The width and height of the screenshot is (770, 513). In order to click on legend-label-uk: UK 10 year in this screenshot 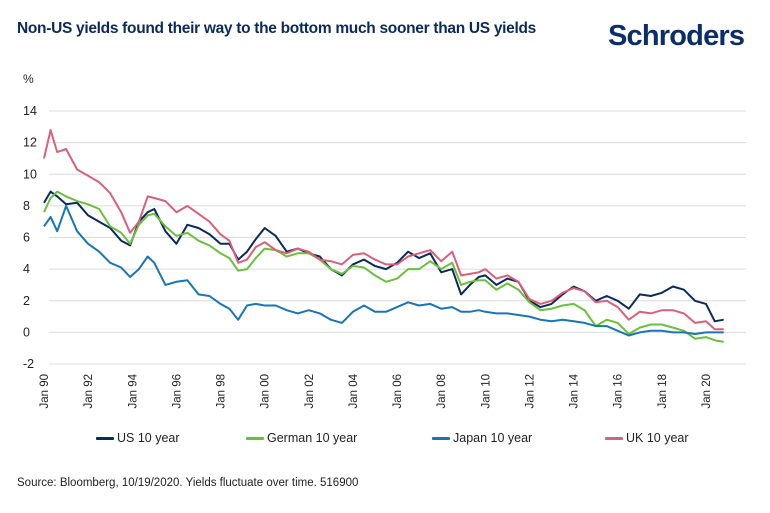, I will do `click(657, 438)`.